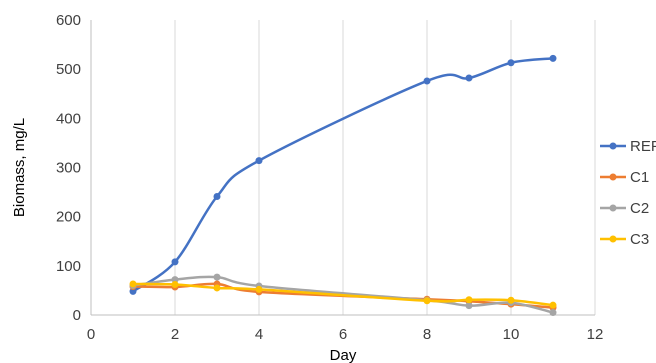 The width and height of the screenshot is (656, 363). What do you see at coordinates (643, 146) in the screenshot?
I see `legend-label: REF` at bounding box center [643, 146].